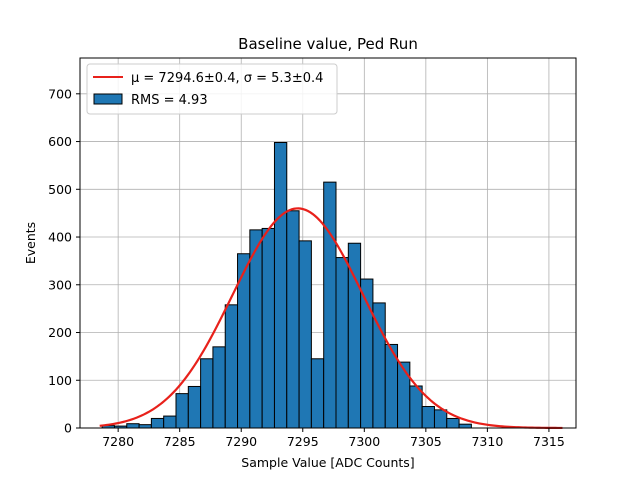  Describe the element at coordinates (426, 441) in the screenshot. I see `x-tick-label: 7305` at that location.